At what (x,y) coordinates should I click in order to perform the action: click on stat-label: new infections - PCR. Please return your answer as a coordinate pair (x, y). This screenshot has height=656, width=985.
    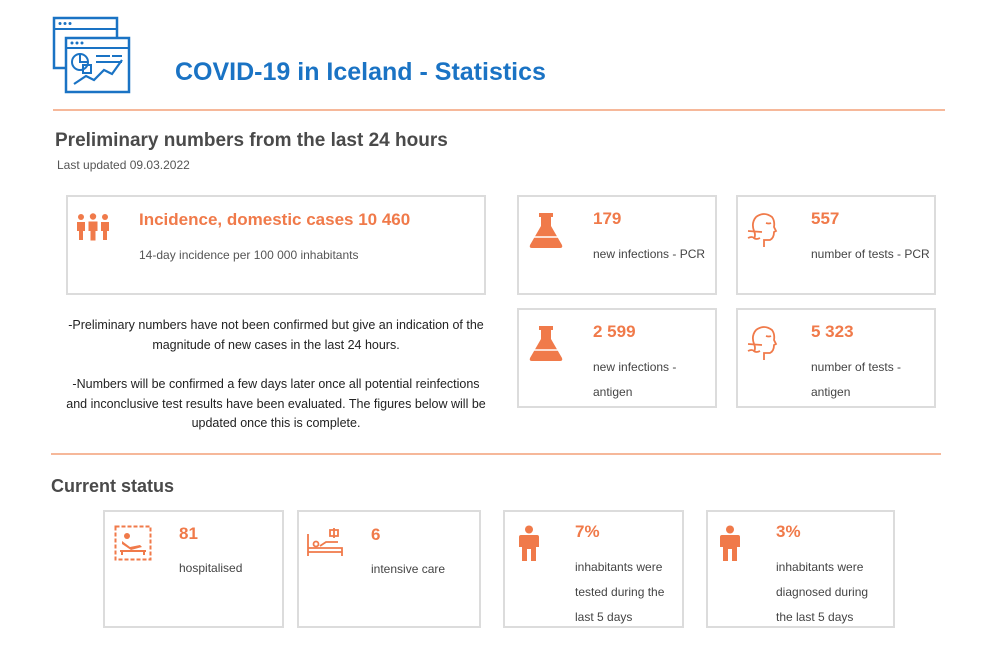
    Looking at the image, I should click on (649, 254).